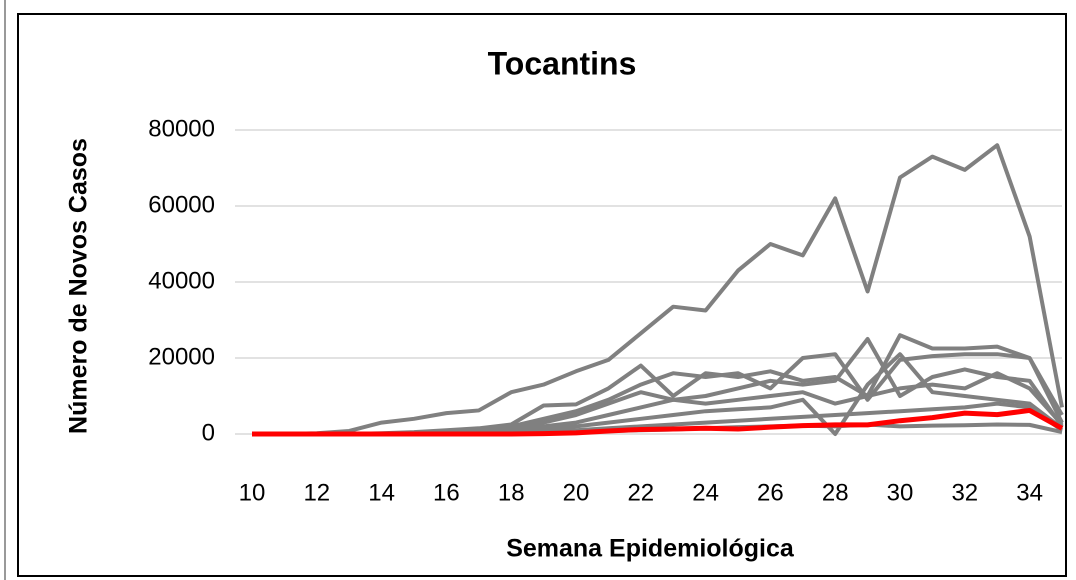  I want to click on x-tick-label: 24, so click(705, 492).